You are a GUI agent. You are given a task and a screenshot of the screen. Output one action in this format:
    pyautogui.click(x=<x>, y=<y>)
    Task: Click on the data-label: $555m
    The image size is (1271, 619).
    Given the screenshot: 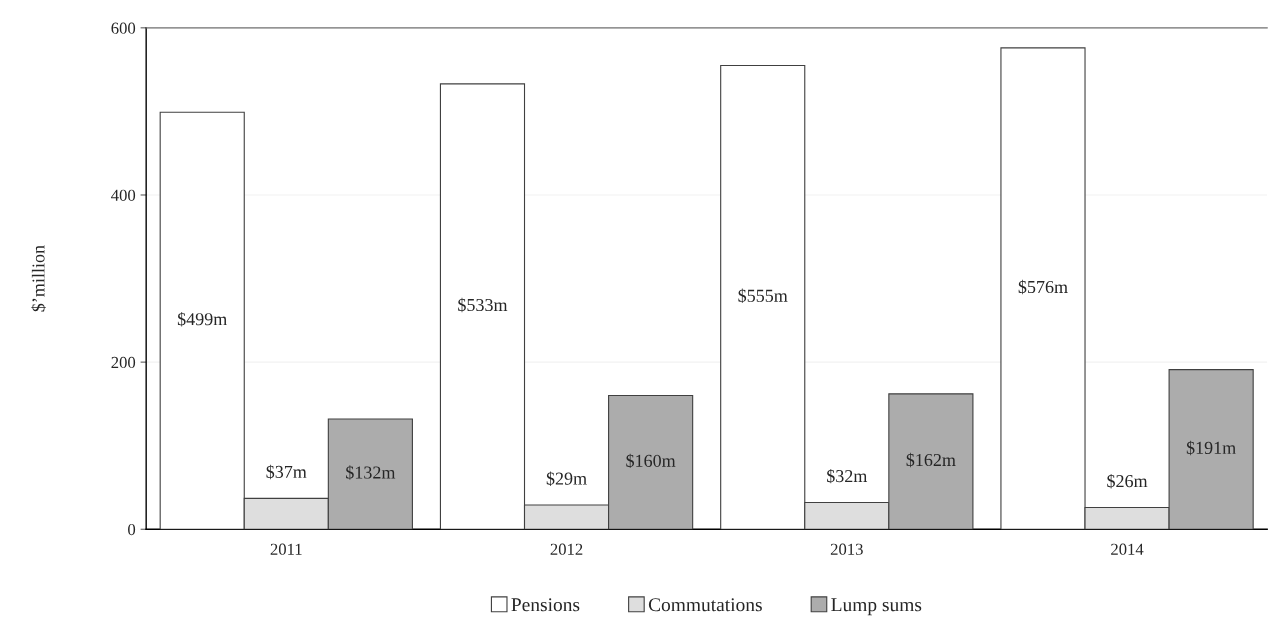 What is the action you would take?
    pyautogui.click(x=763, y=296)
    